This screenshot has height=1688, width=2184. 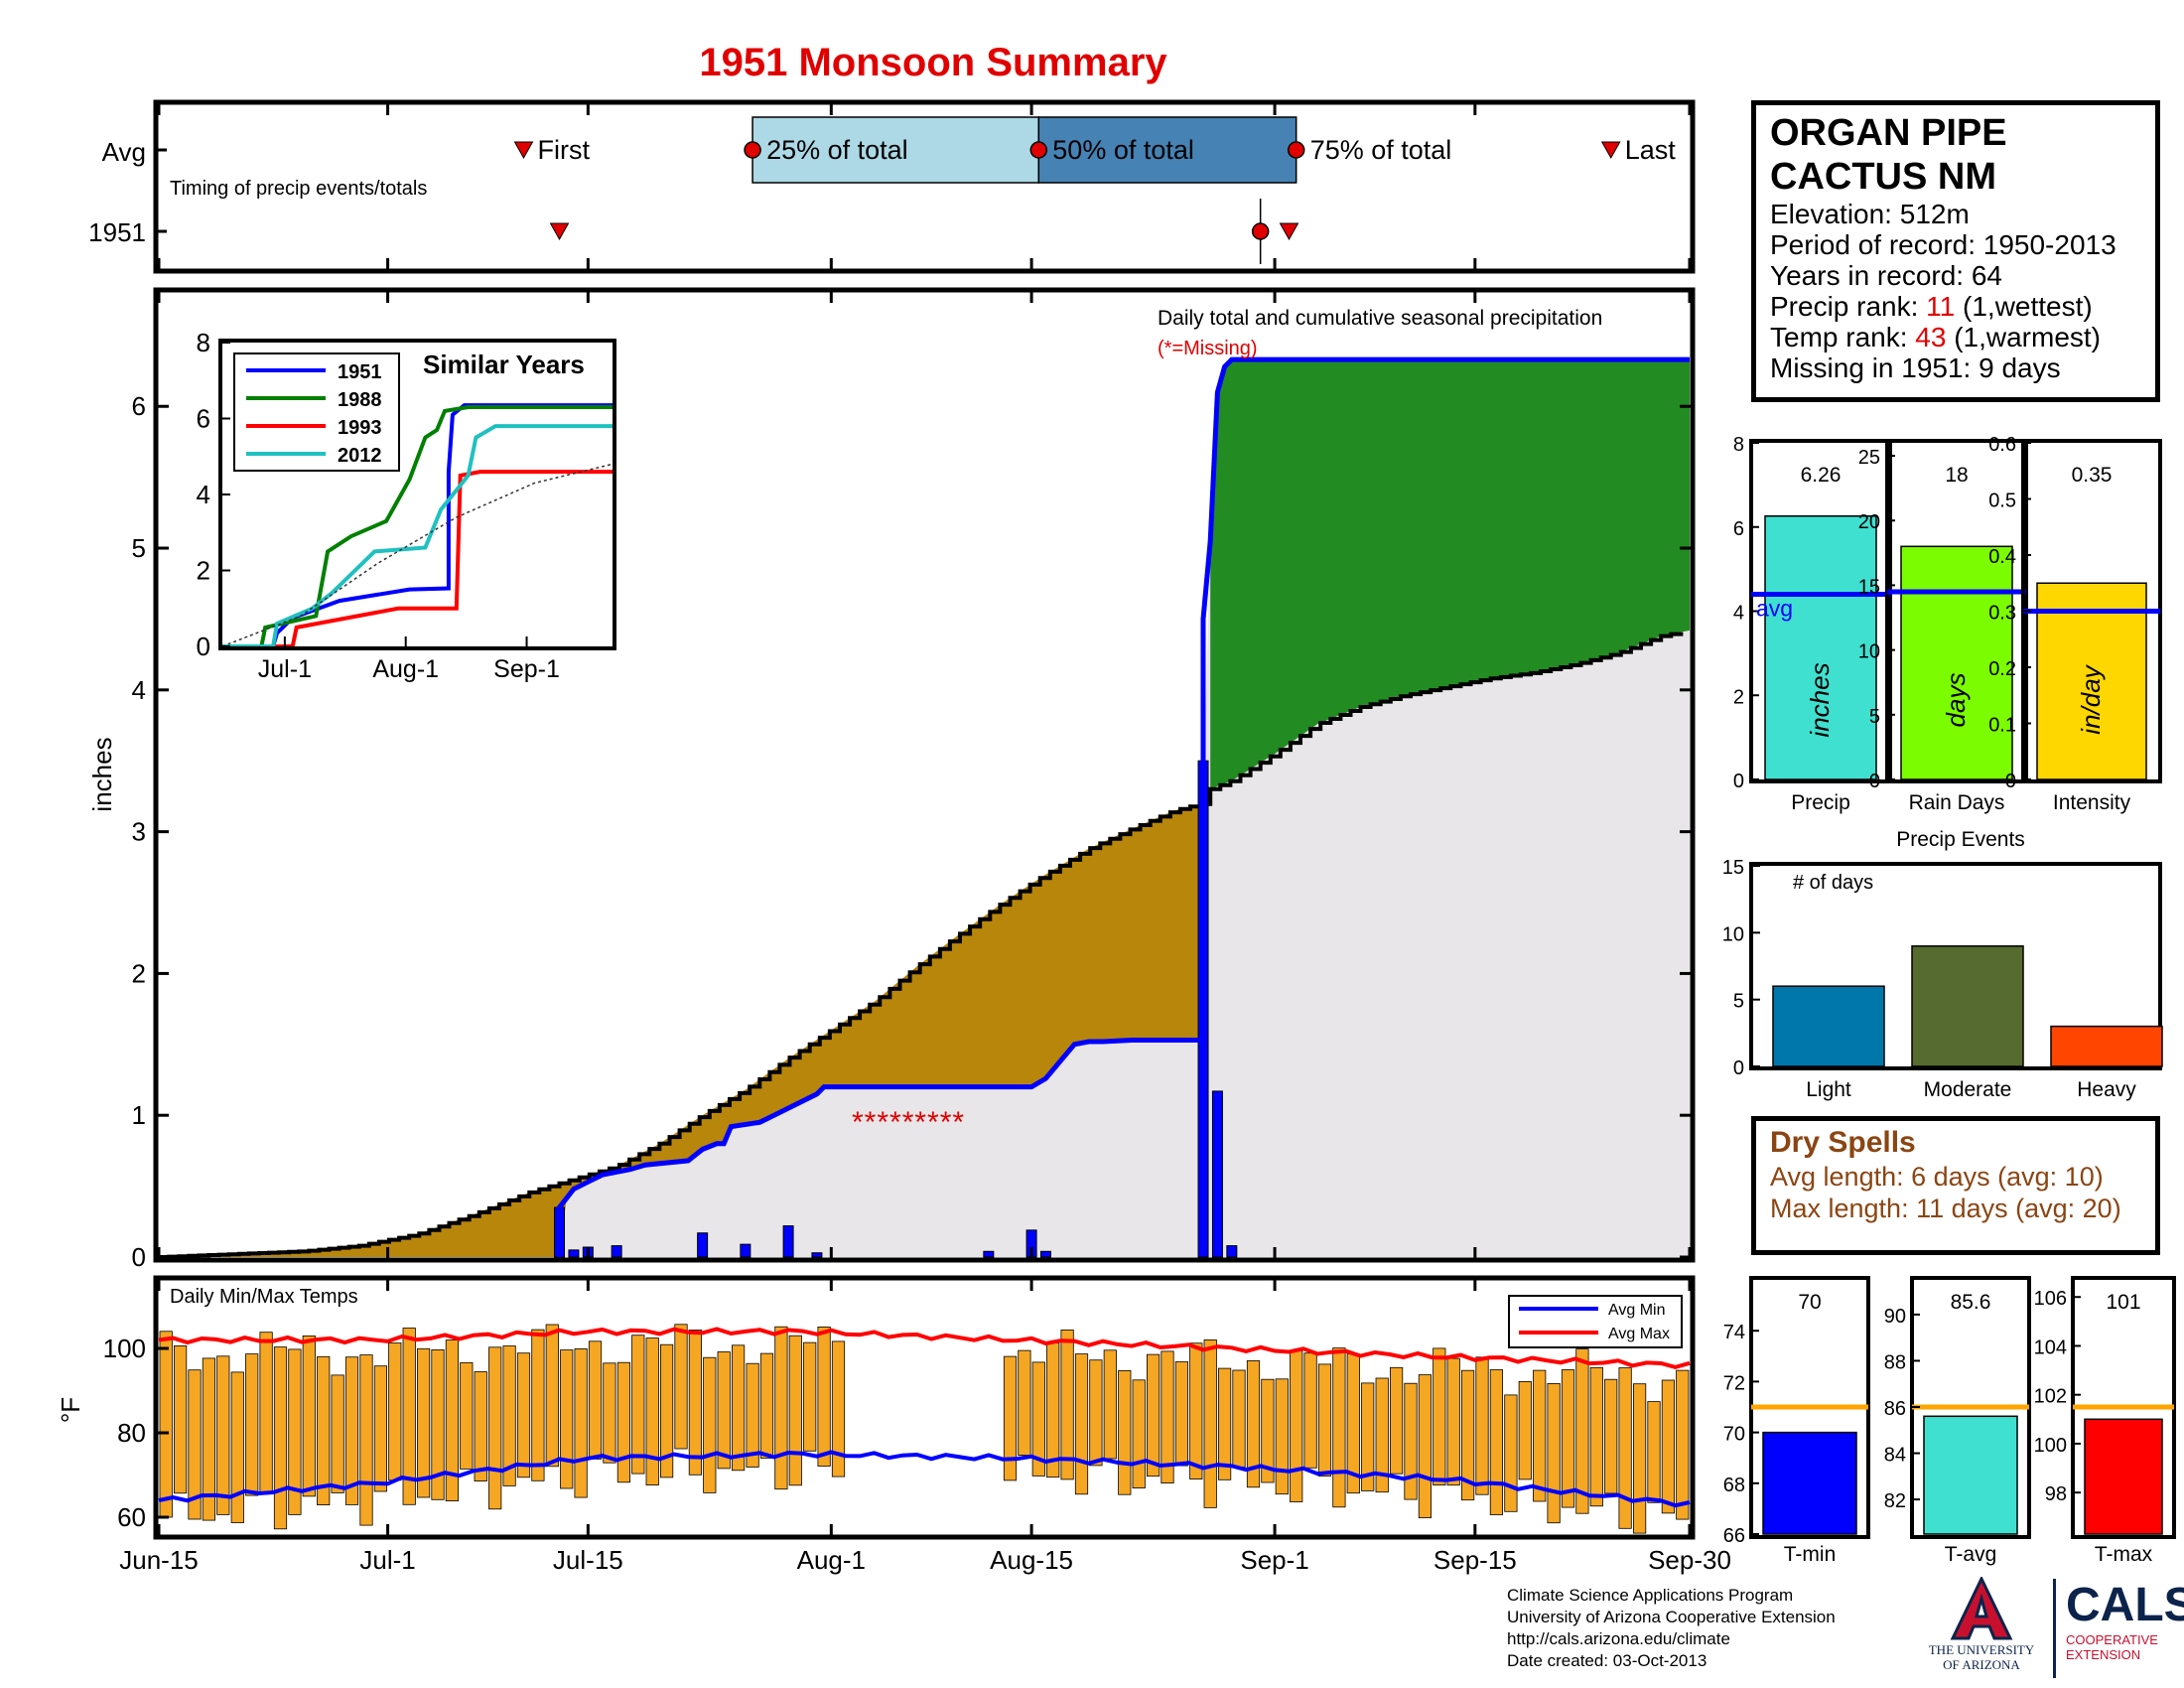 What do you see at coordinates (1895, 1409) in the screenshot?
I see `temp-stat-y-tick-label: 86` at bounding box center [1895, 1409].